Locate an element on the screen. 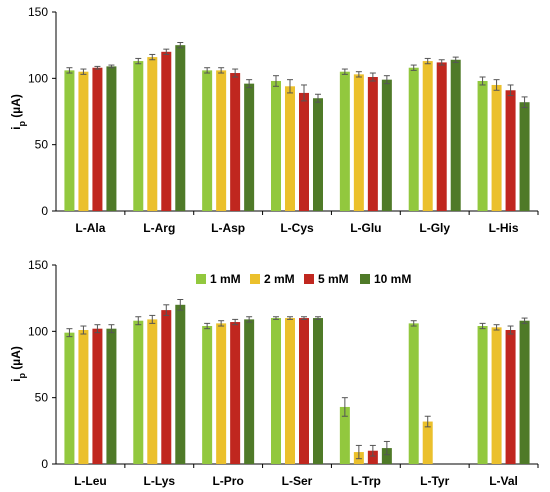 Image resolution: width=550 pixels, height=492 pixels. legend-item: 10 mM is located at coordinates (385, 279).